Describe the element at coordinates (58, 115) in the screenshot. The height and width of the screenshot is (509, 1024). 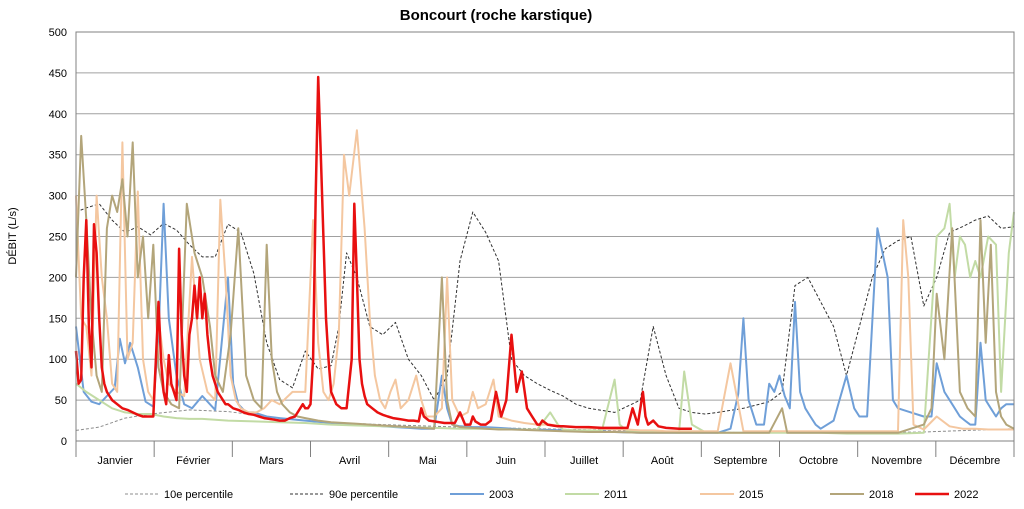
I see `y-tick-label: 400` at that location.